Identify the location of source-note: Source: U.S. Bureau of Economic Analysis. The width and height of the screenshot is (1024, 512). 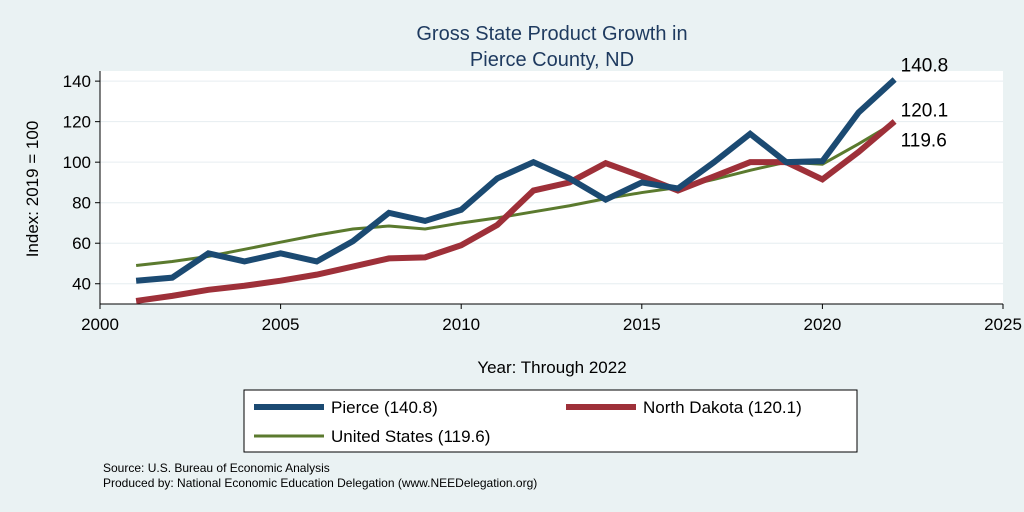
(216, 468).